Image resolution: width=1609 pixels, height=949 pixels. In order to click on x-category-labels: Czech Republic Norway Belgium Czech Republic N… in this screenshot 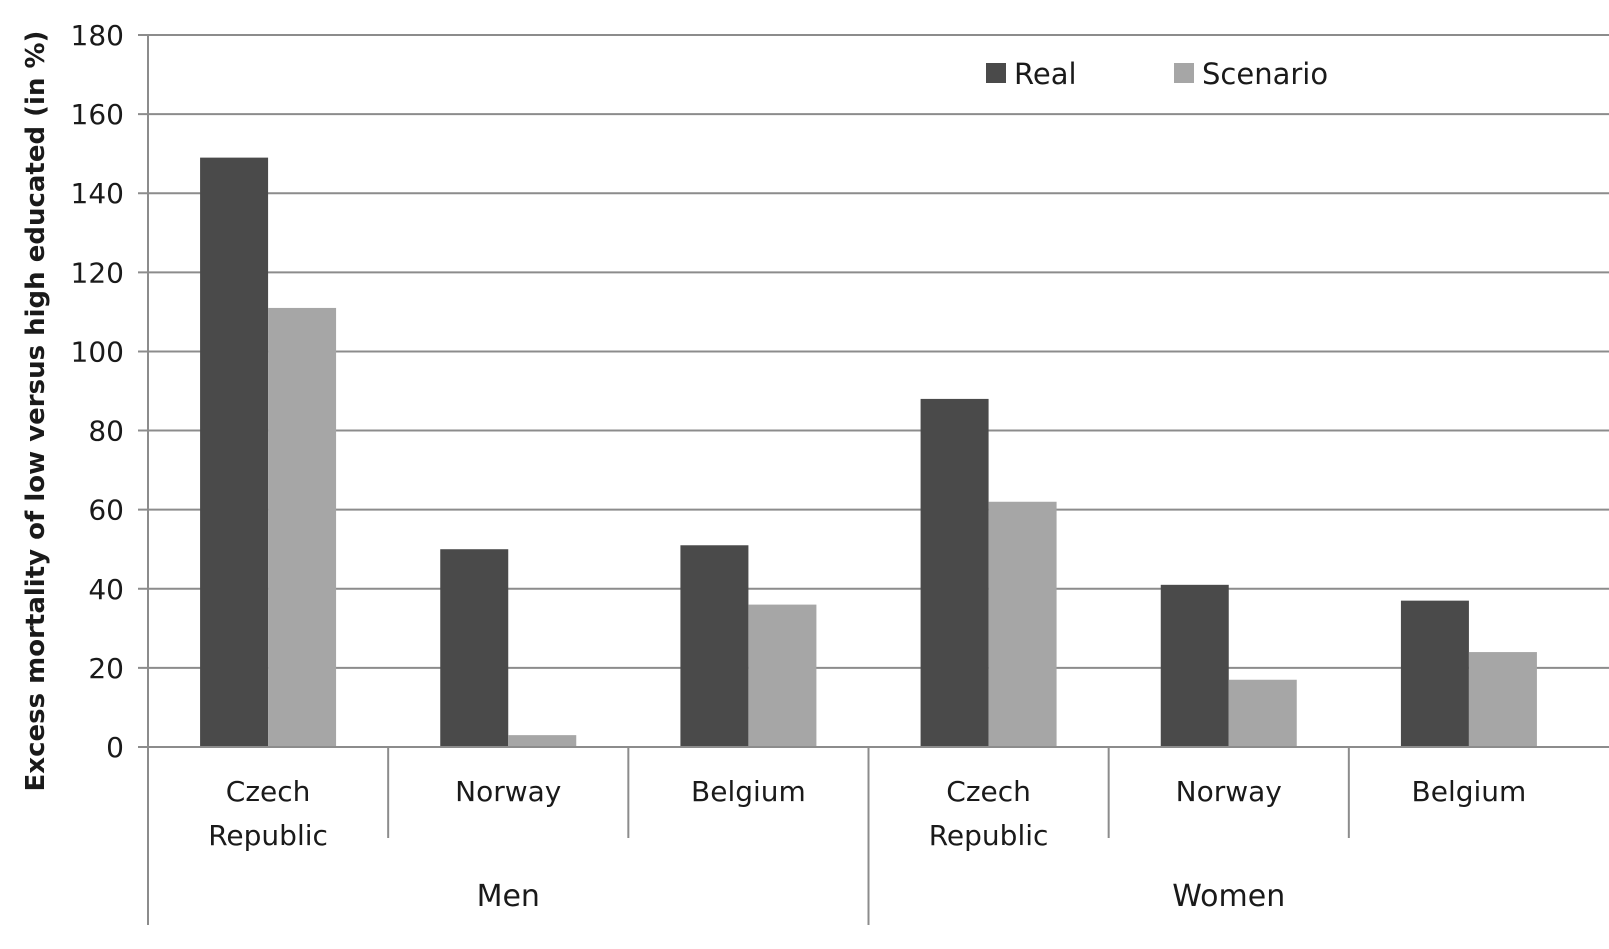, I will do `click(867, 813)`.